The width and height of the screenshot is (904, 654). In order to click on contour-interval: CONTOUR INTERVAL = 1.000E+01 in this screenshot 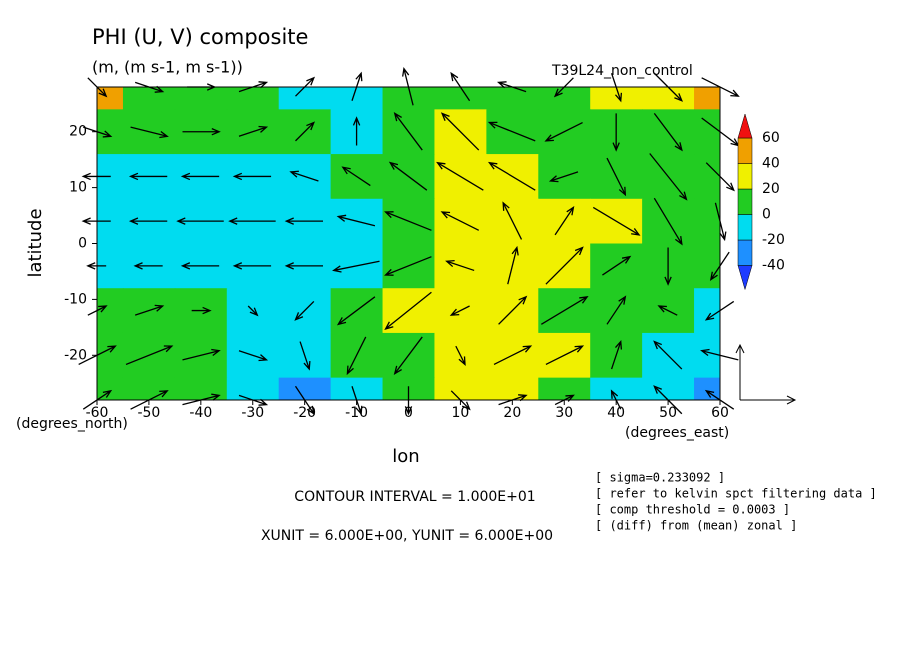, I will do `click(414, 497)`.